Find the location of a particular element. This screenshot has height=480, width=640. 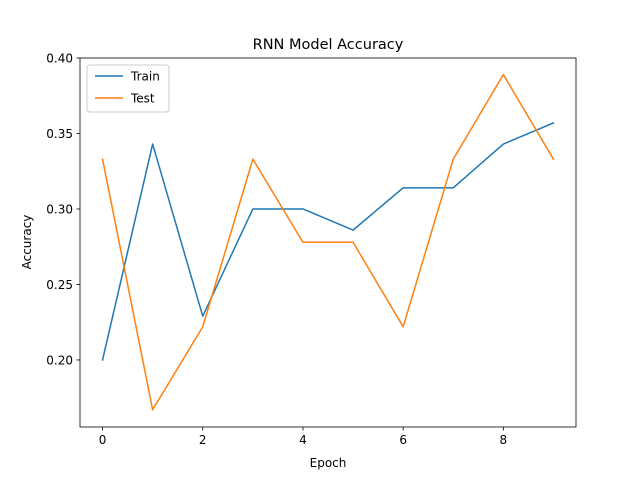

y-tick-label: 0.30 is located at coordinates (59, 209).